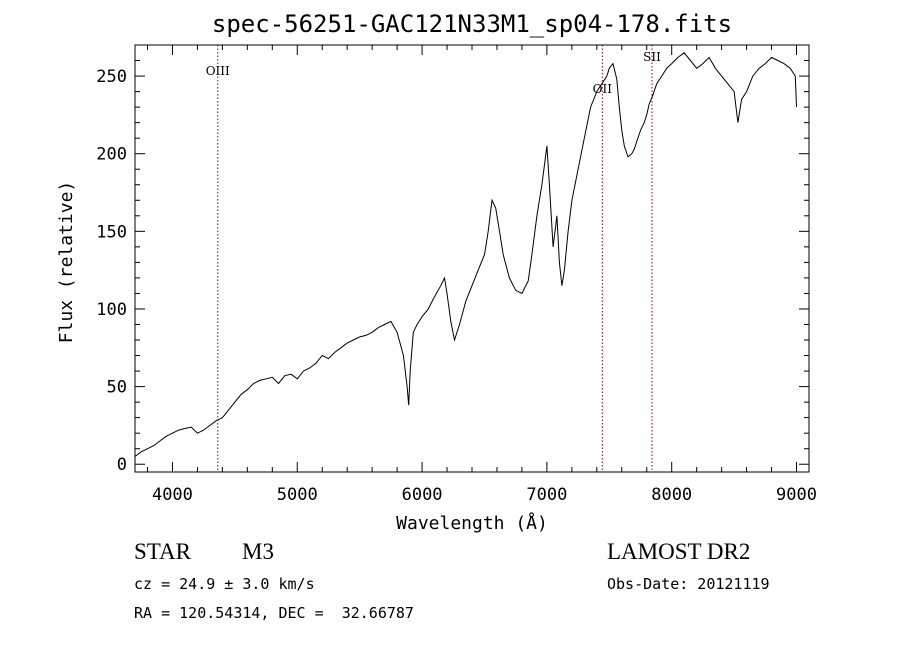 The height and width of the screenshot is (649, 900). I want to click on x-tick-label: 5000, so click(297, 495).